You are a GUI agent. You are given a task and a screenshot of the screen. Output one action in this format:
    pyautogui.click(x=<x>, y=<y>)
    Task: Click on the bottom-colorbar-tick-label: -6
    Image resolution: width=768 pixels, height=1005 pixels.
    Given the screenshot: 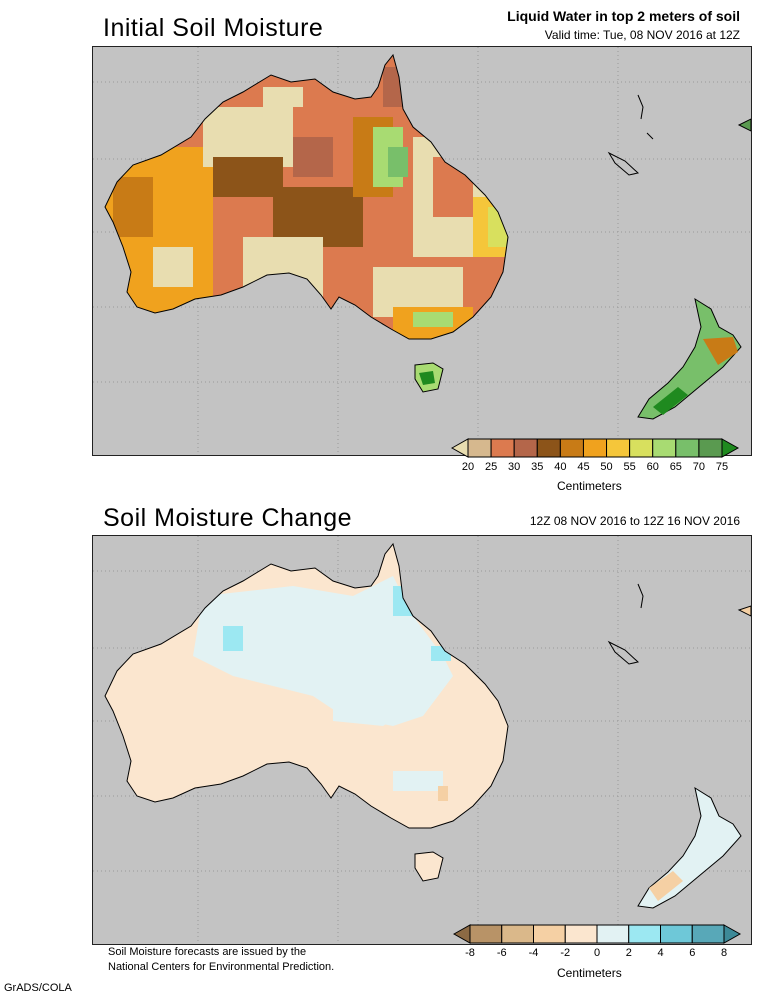 What is the action you would take?
    pyautogui.click(x=501, y=953)
    